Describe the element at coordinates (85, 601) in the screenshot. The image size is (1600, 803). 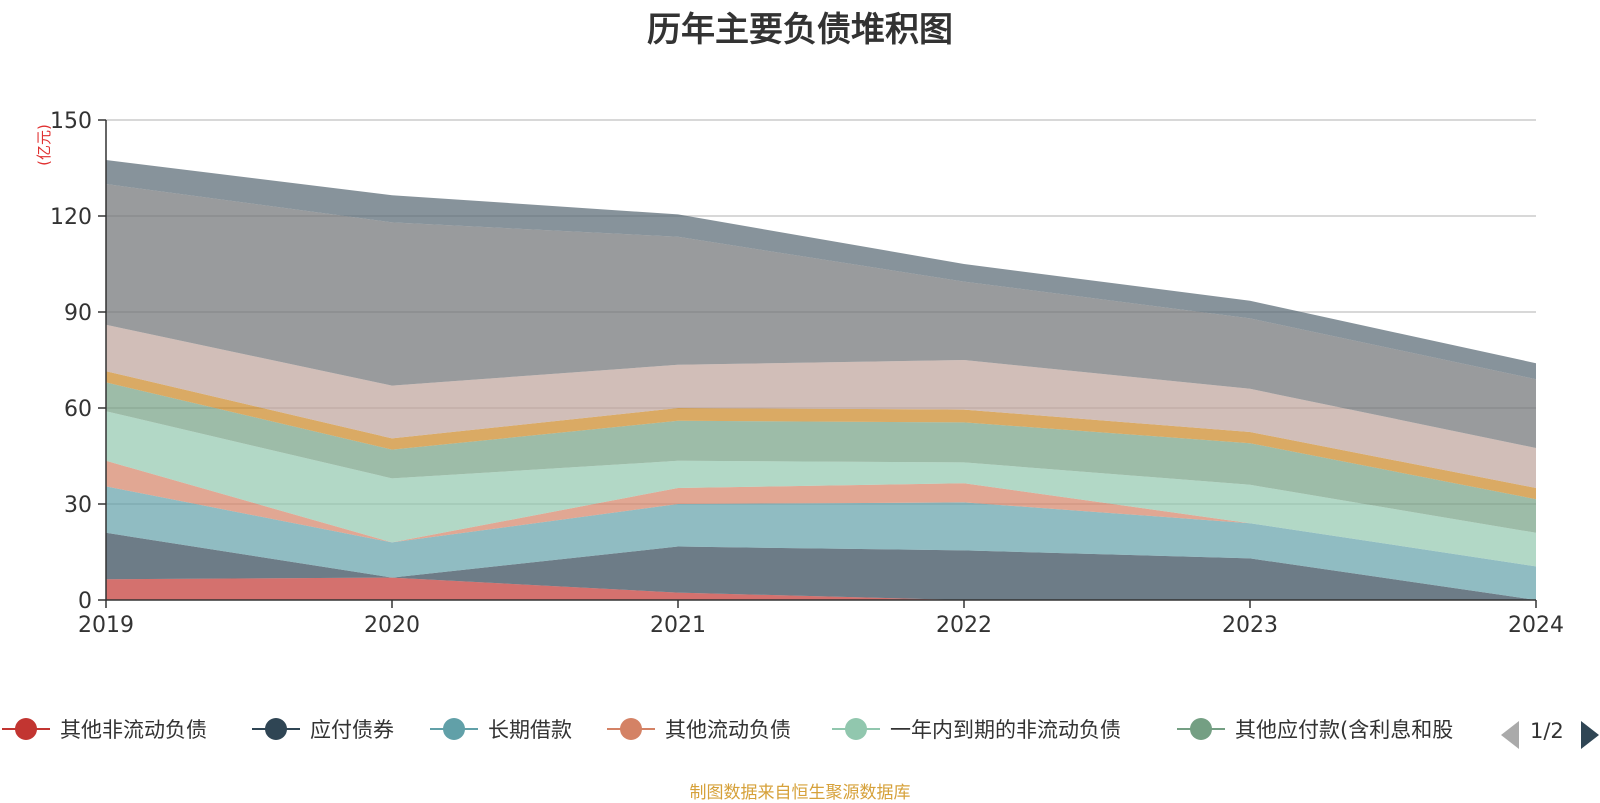
I see `y-tick-label: 0` at that location.